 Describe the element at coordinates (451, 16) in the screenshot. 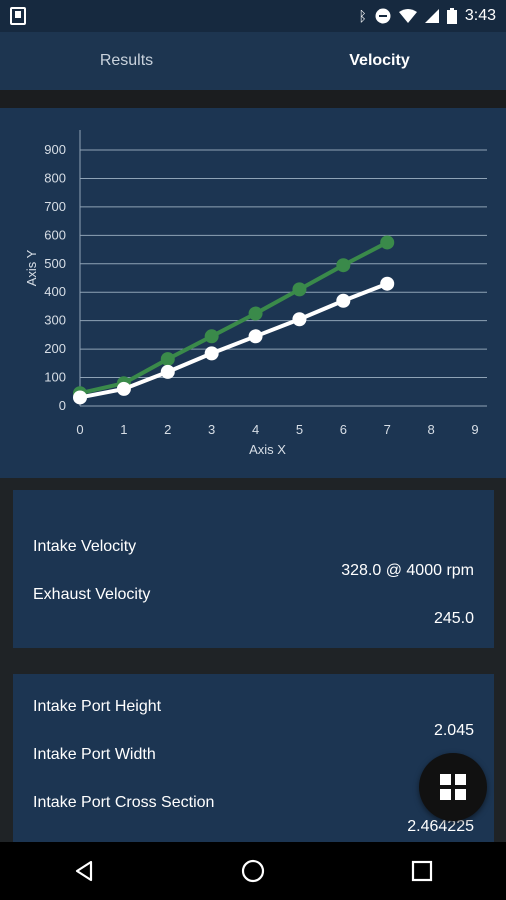

I see `battery-icon` at that location.